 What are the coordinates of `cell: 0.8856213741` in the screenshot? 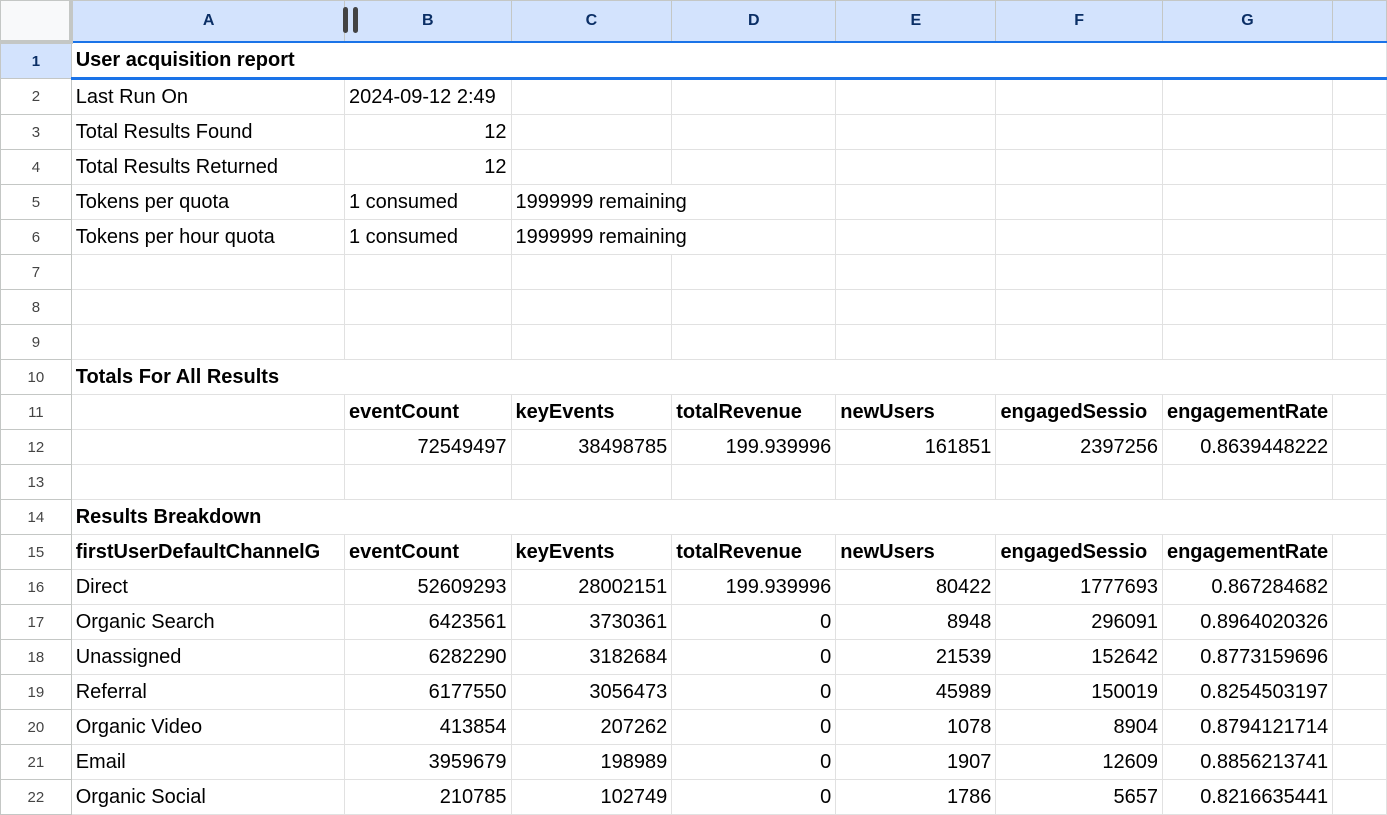 It's located at (1247, 762).